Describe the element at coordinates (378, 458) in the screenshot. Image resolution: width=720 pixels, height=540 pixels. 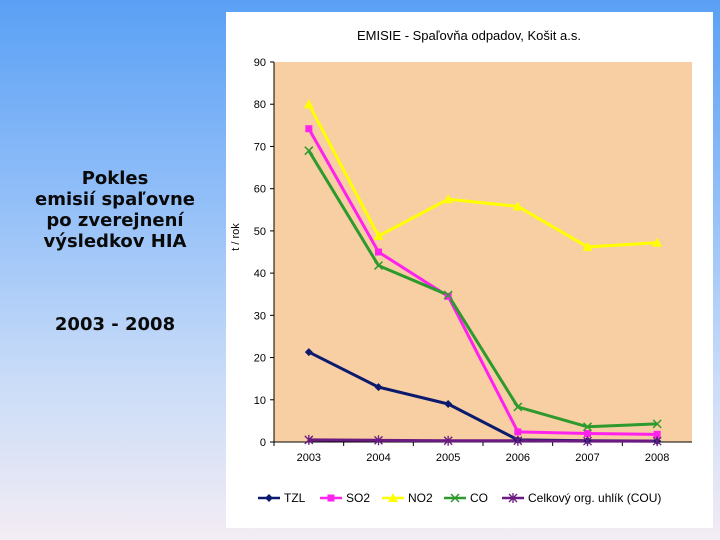
I see `x-tick-label: 2004` at that location.